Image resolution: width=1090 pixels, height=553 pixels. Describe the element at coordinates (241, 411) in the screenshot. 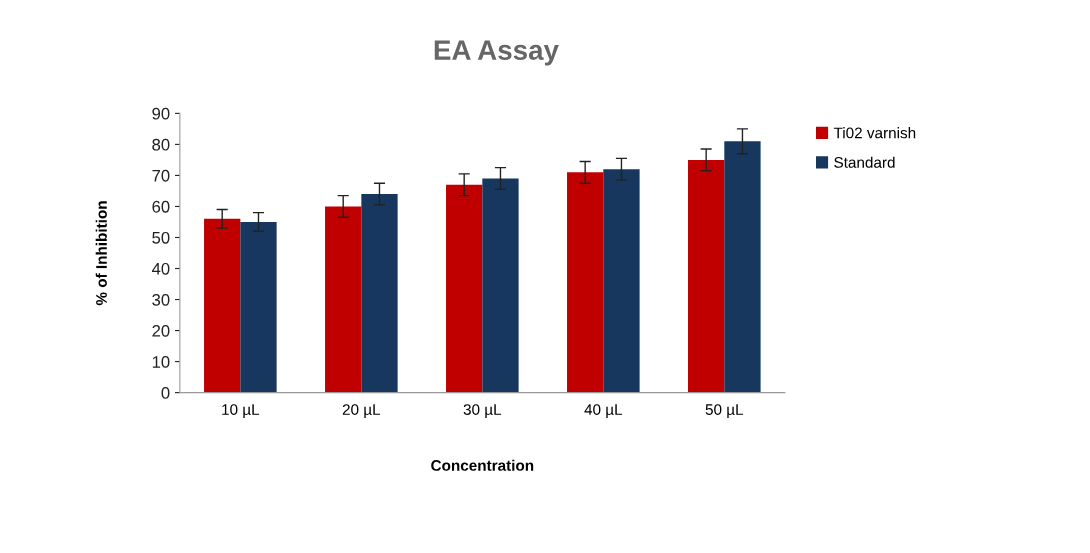

I see `x-tick-label: 10 µL` at that location.